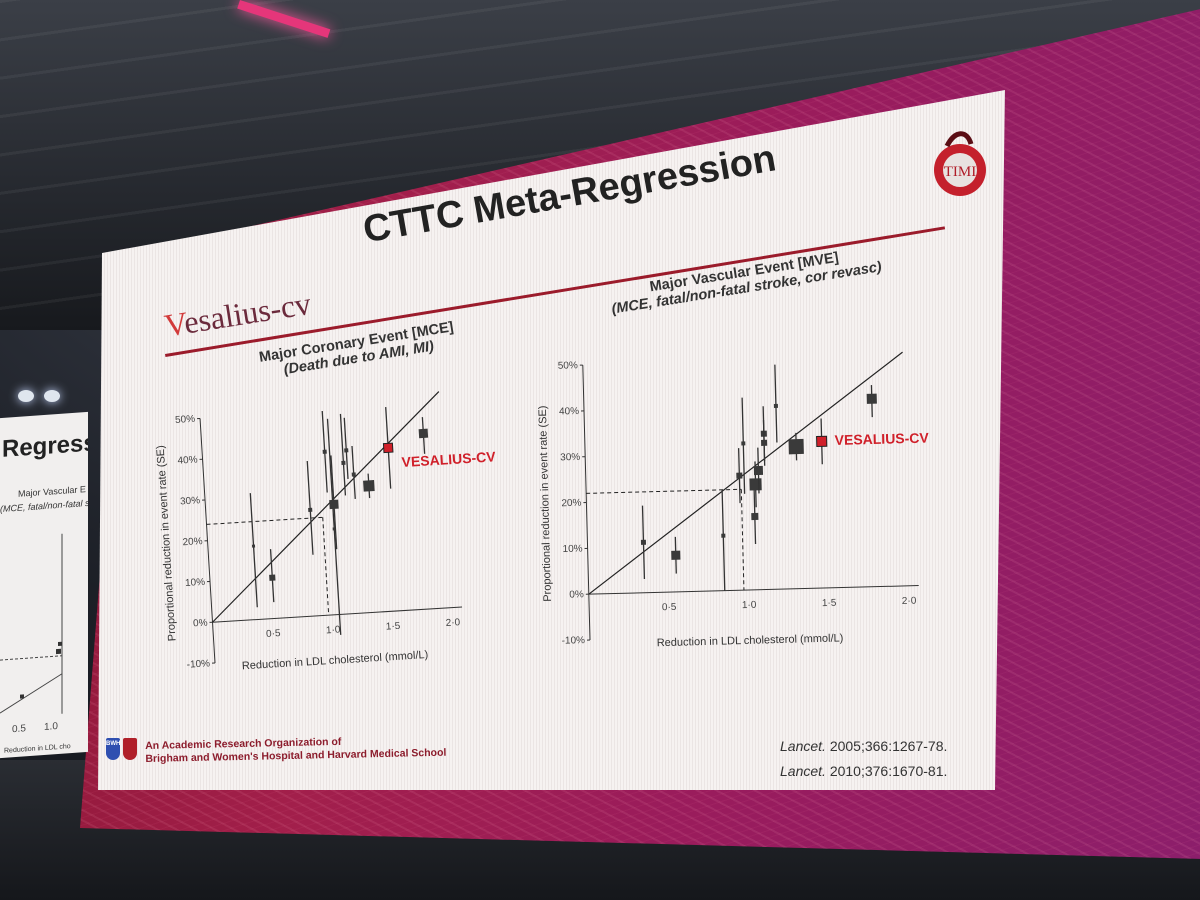 This screenshot has width=1200, height=900. What do you see at coordinates (803, 771) in the screenshot?
I see `reference-2-journal: Lancet.` at bounding box center [803, 771].